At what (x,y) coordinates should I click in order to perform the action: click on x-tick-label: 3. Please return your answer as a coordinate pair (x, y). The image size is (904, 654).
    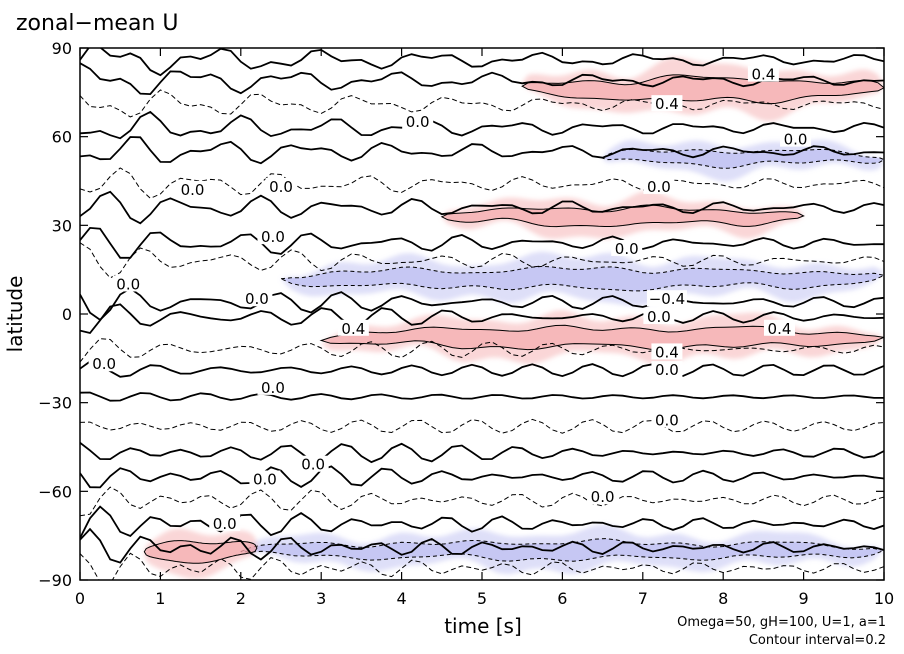
    Looking at the image, I should click on (321, 598).